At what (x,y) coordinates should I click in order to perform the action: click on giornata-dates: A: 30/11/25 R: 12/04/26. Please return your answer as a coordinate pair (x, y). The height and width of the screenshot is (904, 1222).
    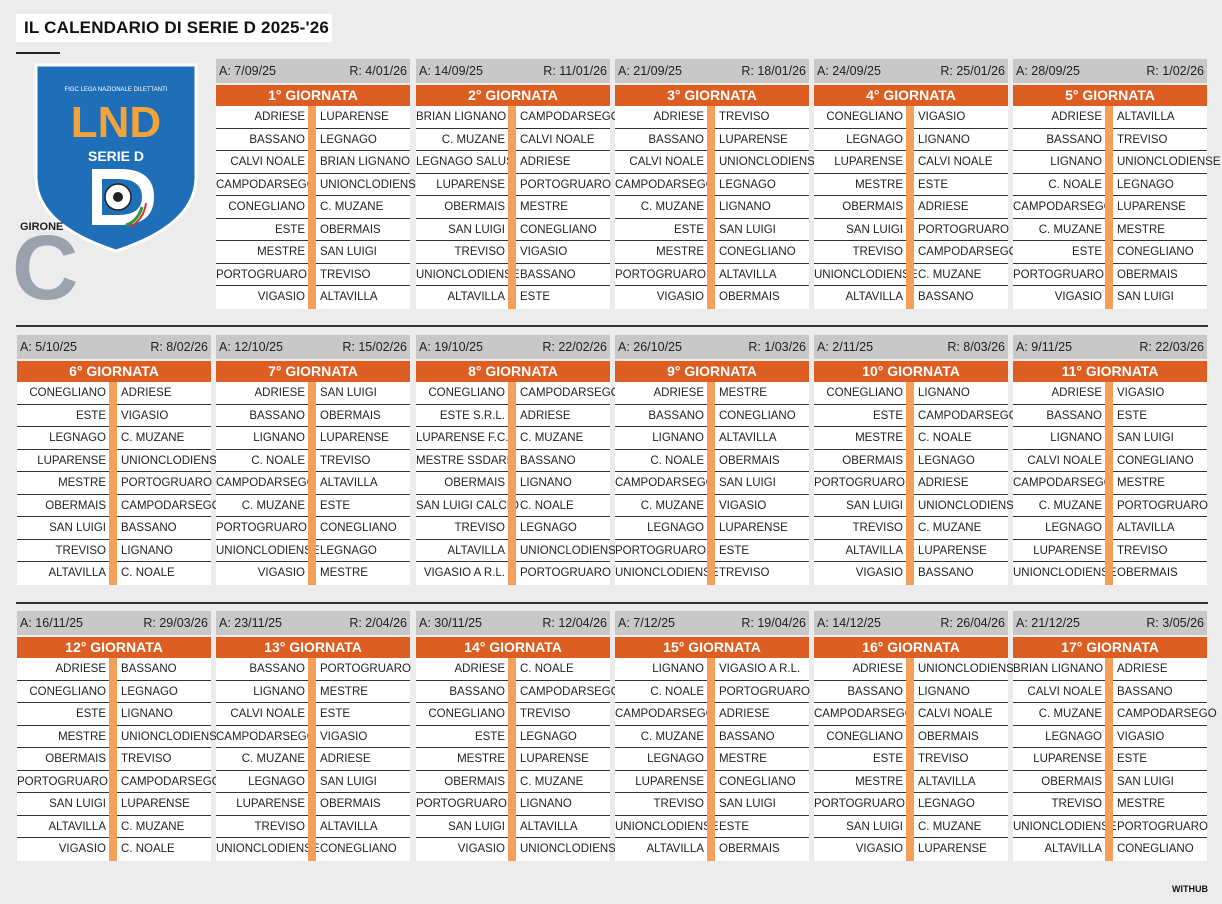
    Looking at the image, I should click on (513, 623).